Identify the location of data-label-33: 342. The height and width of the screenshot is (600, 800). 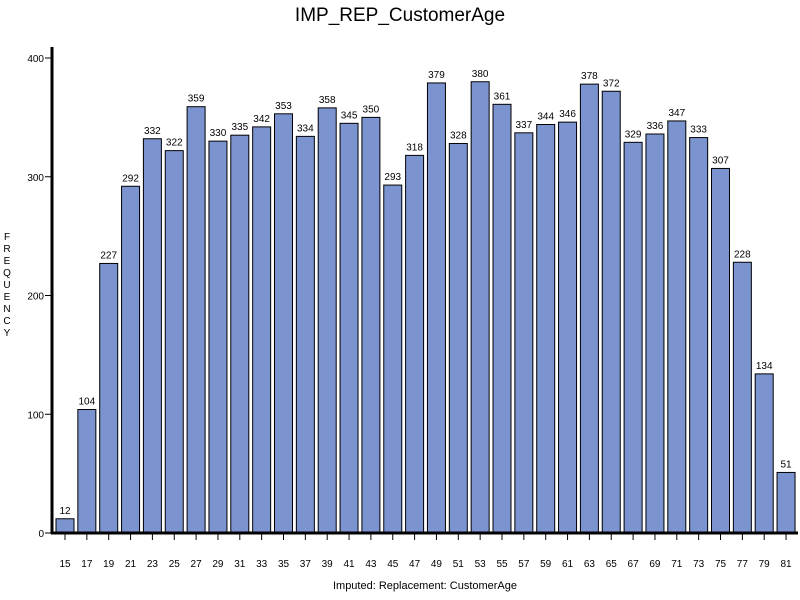
(261, 119).